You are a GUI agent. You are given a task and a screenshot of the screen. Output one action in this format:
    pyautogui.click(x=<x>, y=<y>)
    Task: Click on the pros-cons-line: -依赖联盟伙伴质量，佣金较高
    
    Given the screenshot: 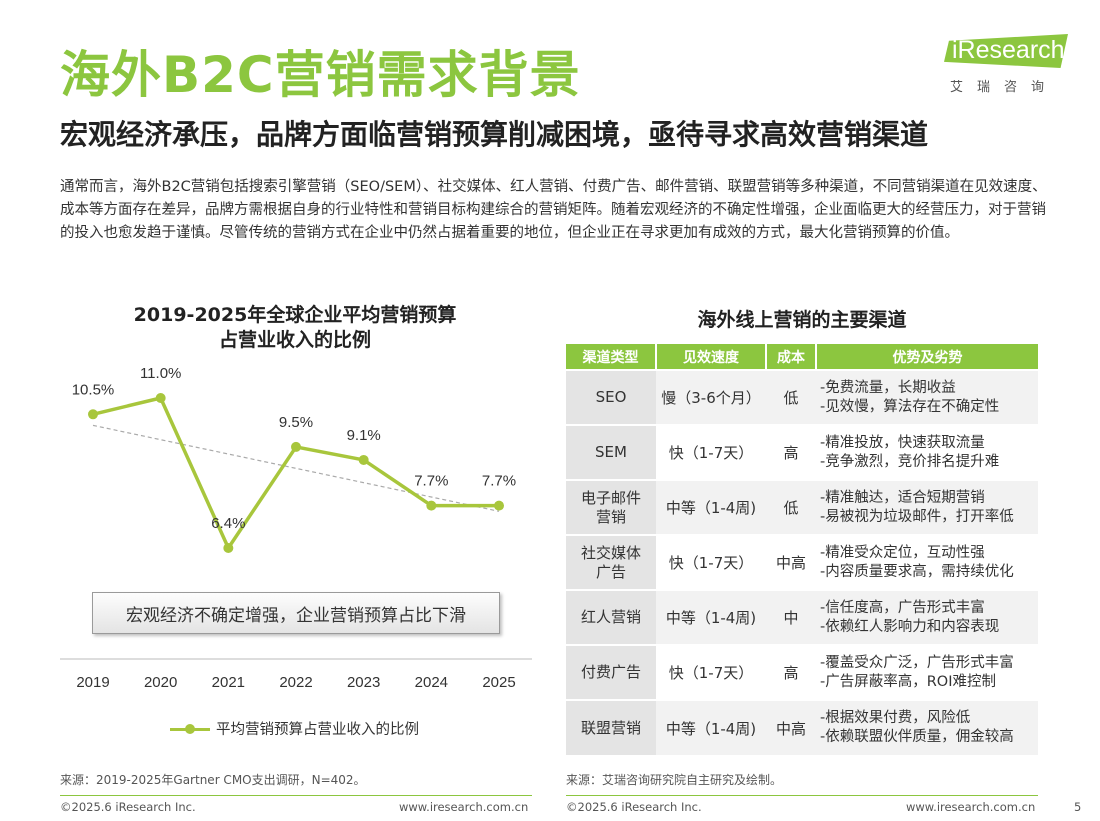 What is the action you would take?
    pyautogui.click(x=917, y=737)
    